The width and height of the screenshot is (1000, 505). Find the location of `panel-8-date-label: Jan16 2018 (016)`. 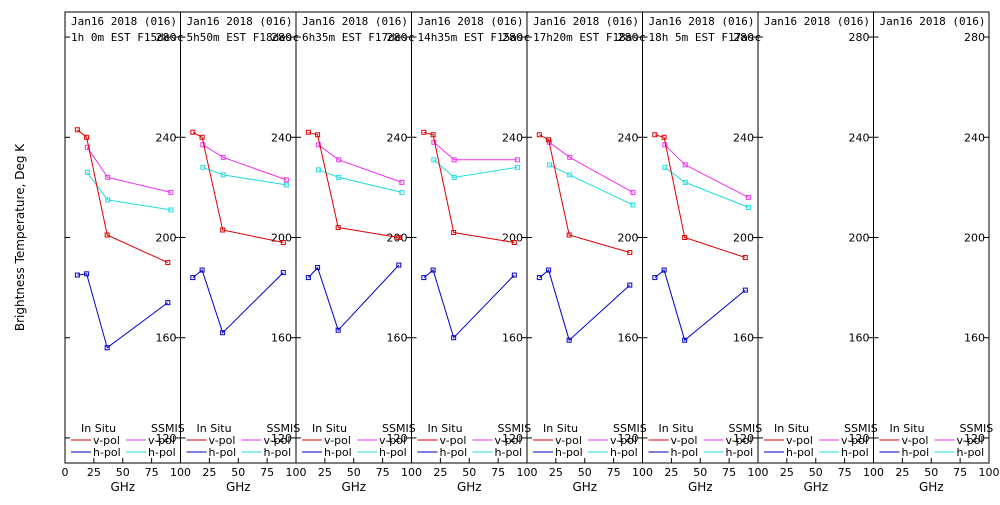

panel-8-date-label: Jan16 2018 (016) is located at coordinates (933, 21).